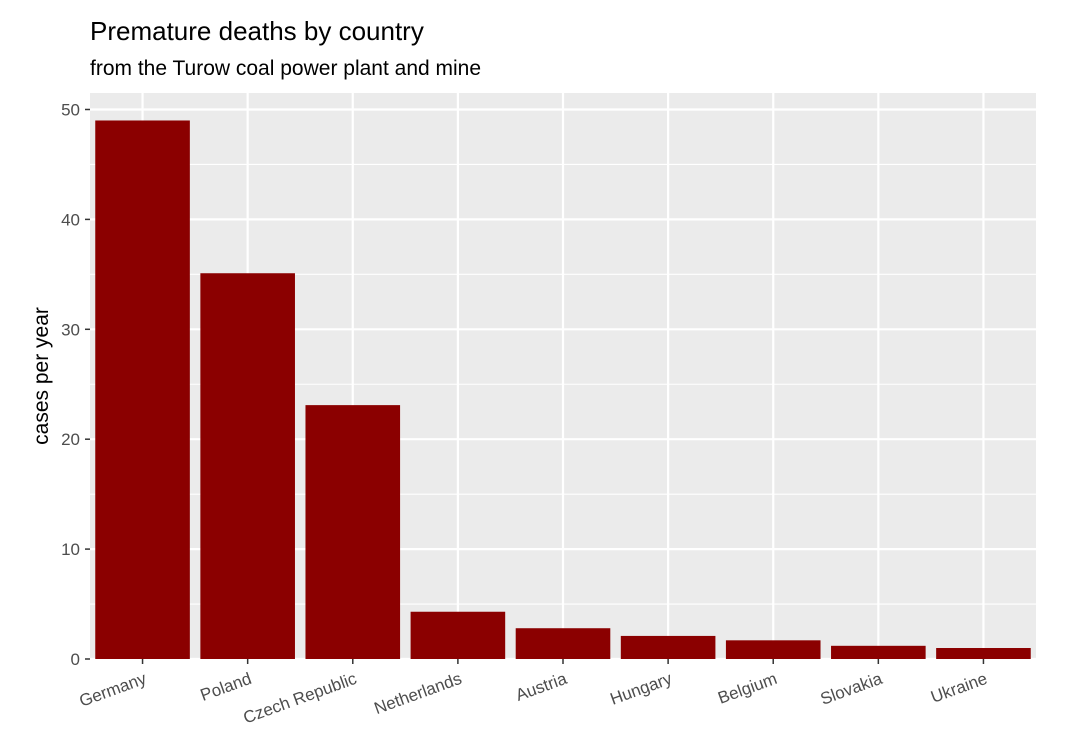 This screenshot has width=1067, height=742. What do you see at coordinates (70, 329) in the screenshot?
I see `y-tick-label: 30` at bounding box center [70, 329].